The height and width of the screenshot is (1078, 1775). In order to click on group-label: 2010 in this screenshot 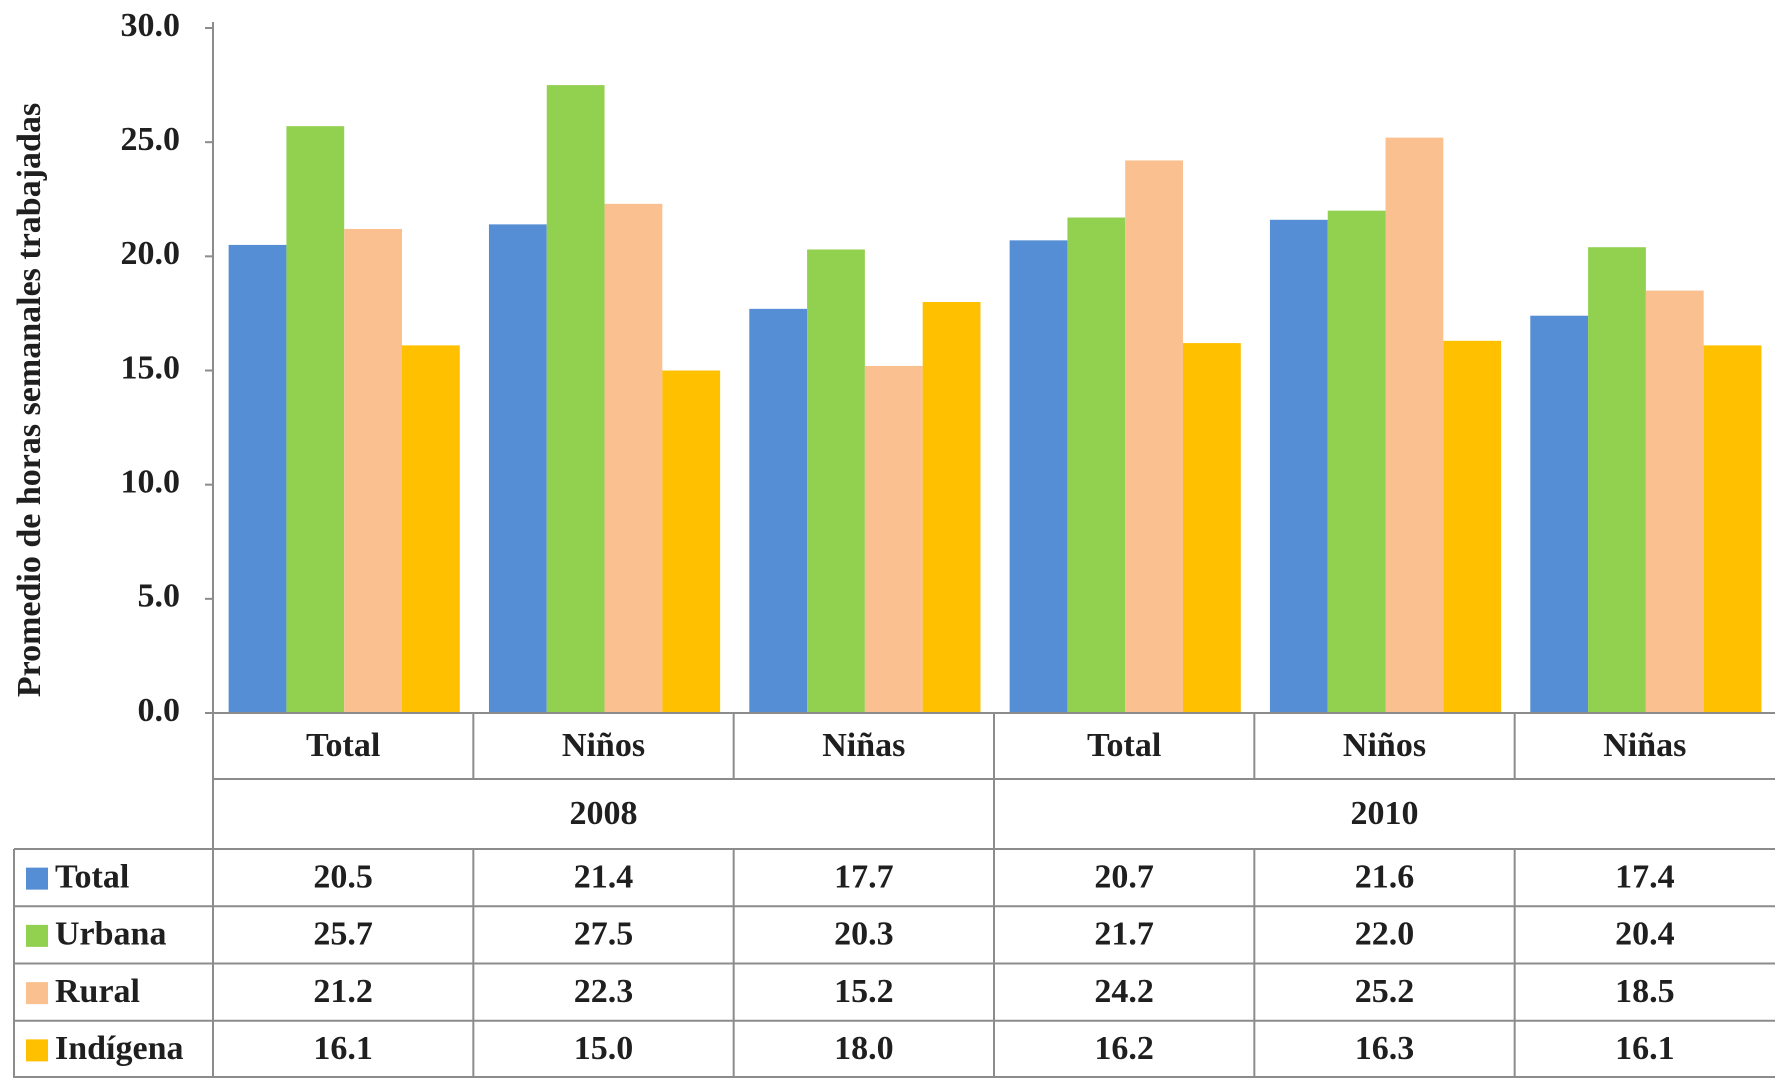, I will do `click(1385, 813)`.